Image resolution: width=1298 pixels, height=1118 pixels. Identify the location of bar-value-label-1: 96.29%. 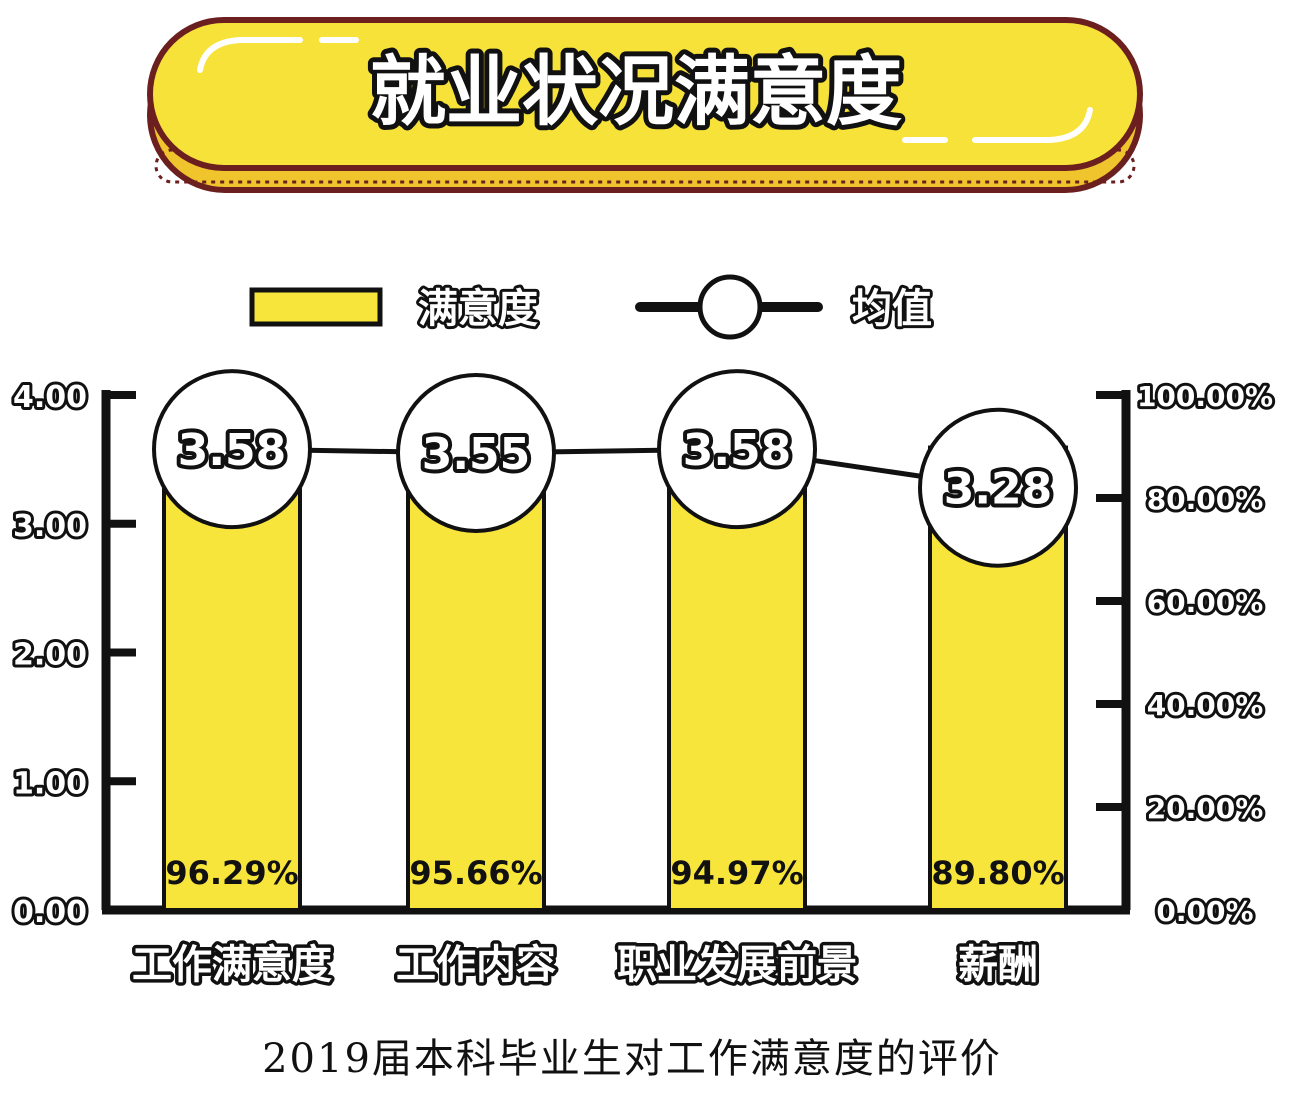
(231, 873).